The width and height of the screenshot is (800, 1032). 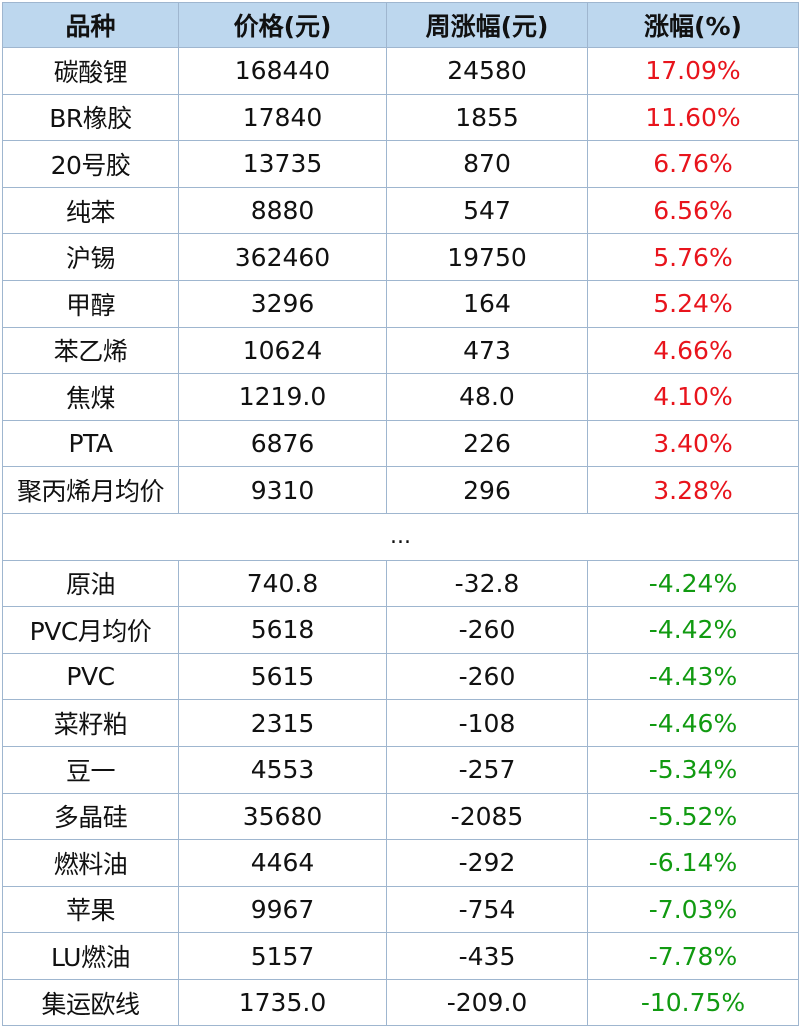 I want to click on price-cell: 5157, so click(x=282, y=956).